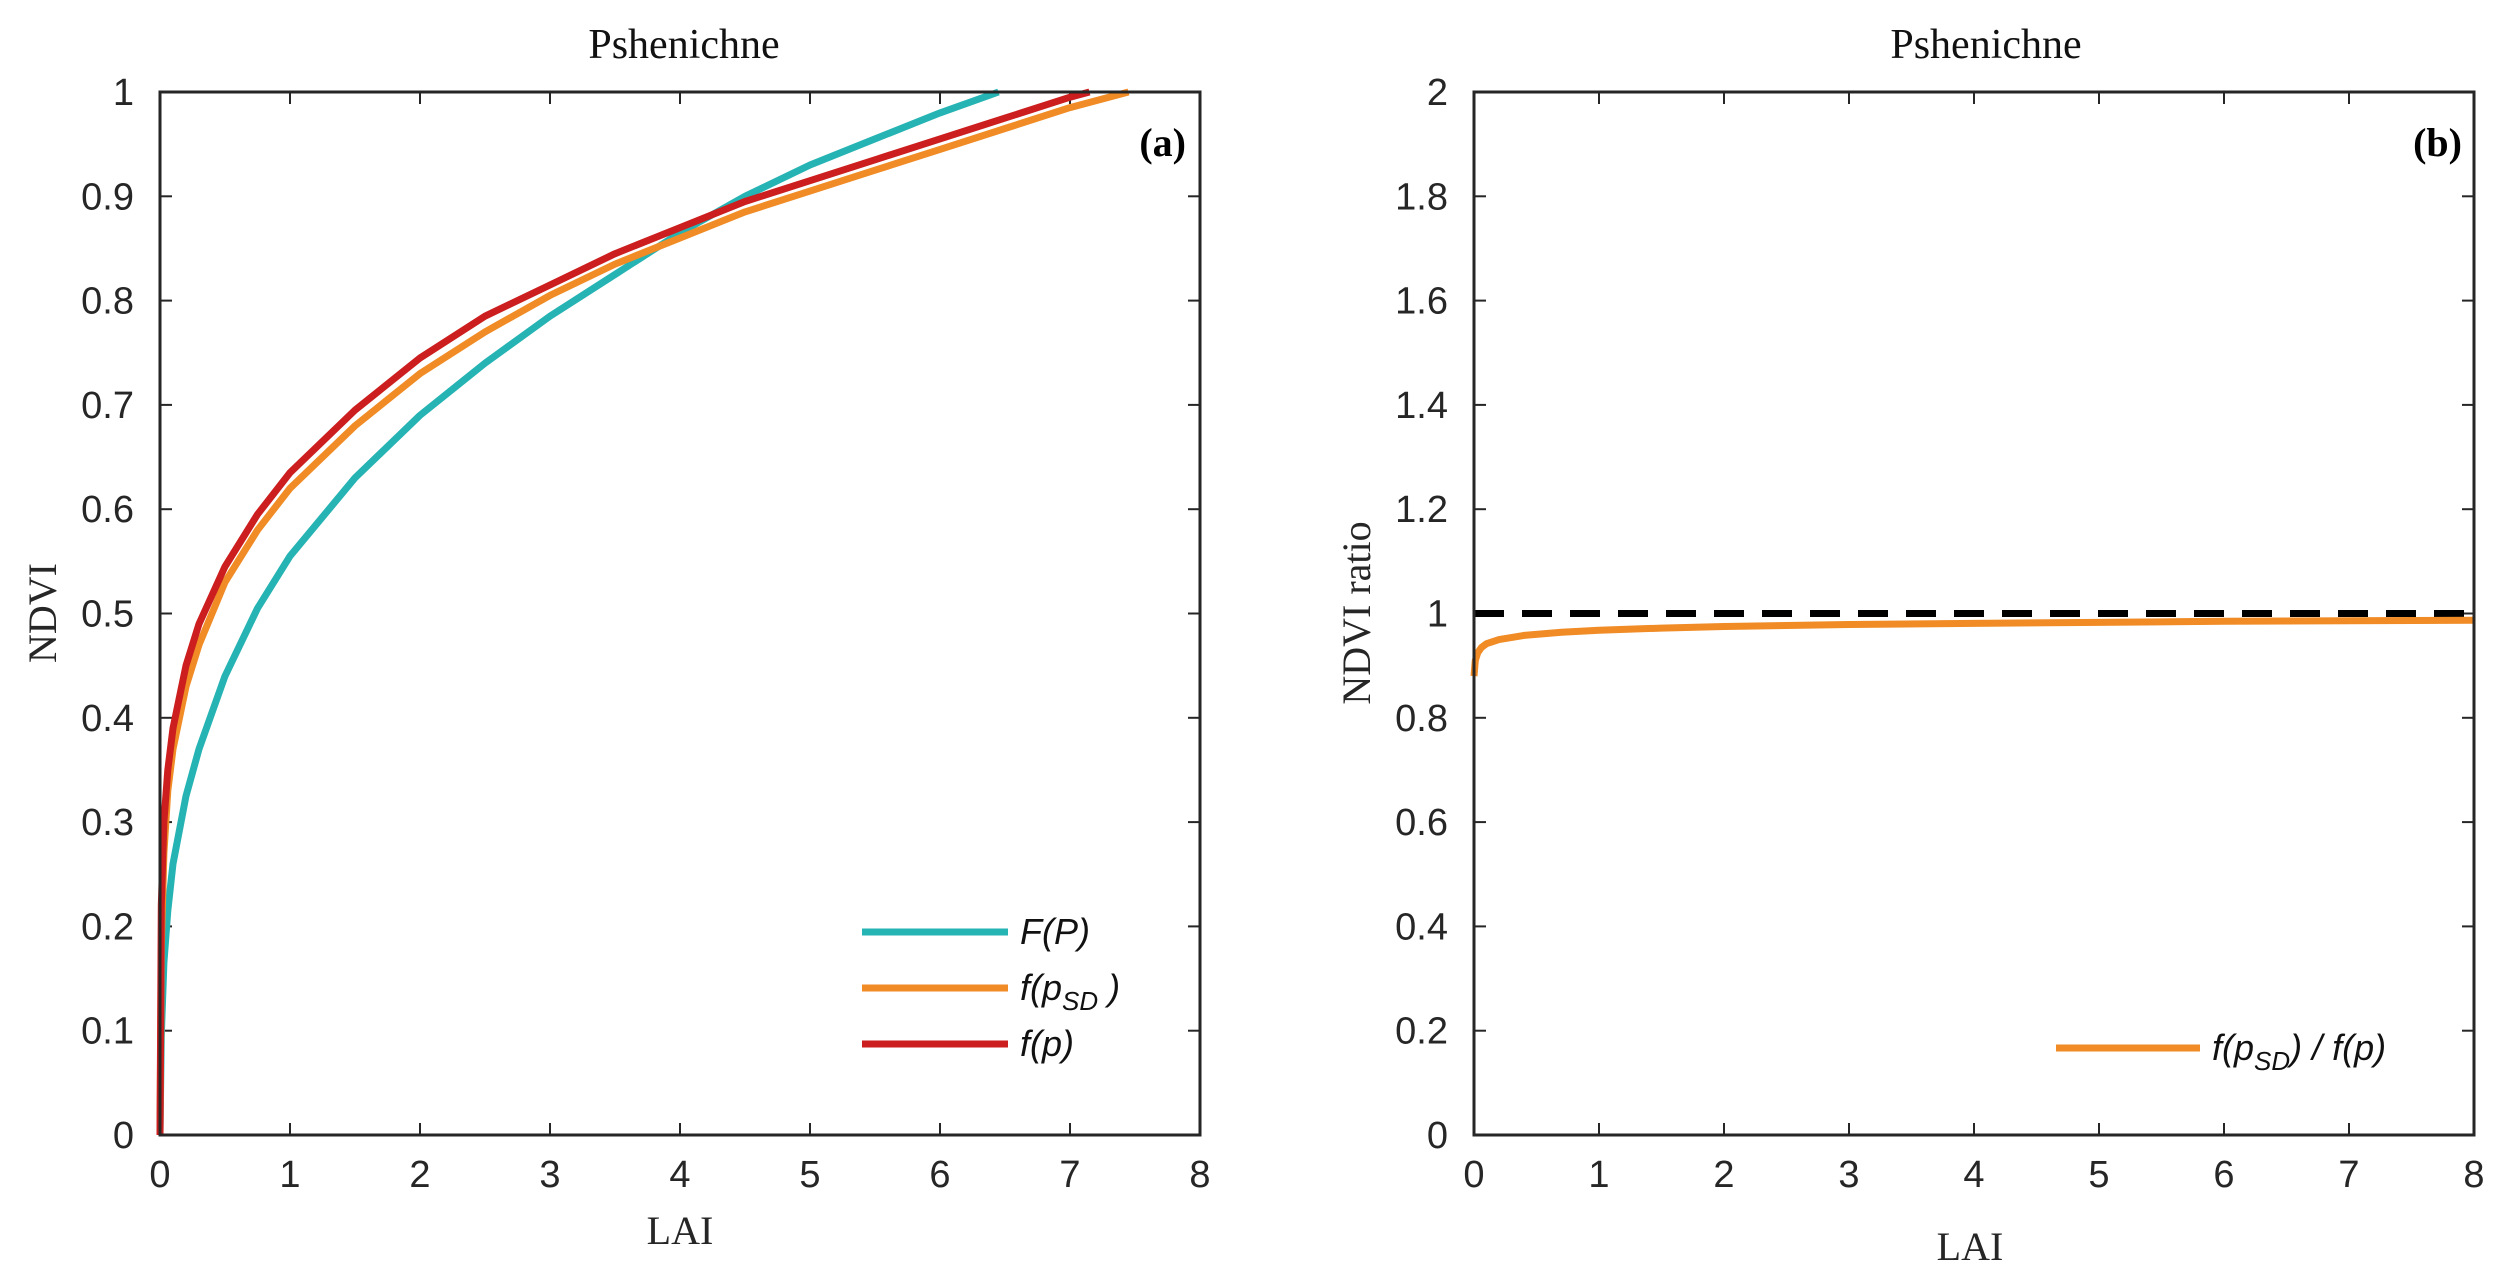 The height and width of the screenshot is (1284, 2508). I want to click on panel-b-y-tick-label: 0.2, so click(1421, 1032).